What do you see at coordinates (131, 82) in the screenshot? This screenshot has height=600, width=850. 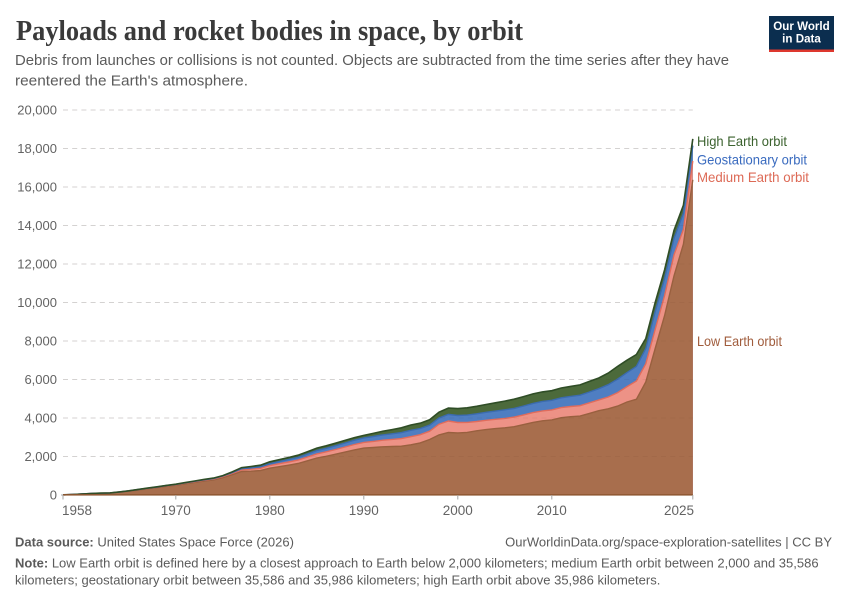 I see `svg-text:reentered the Earth's atmosphe: reentered the Earth's atmosphere.` at bounding box center [131, 82].